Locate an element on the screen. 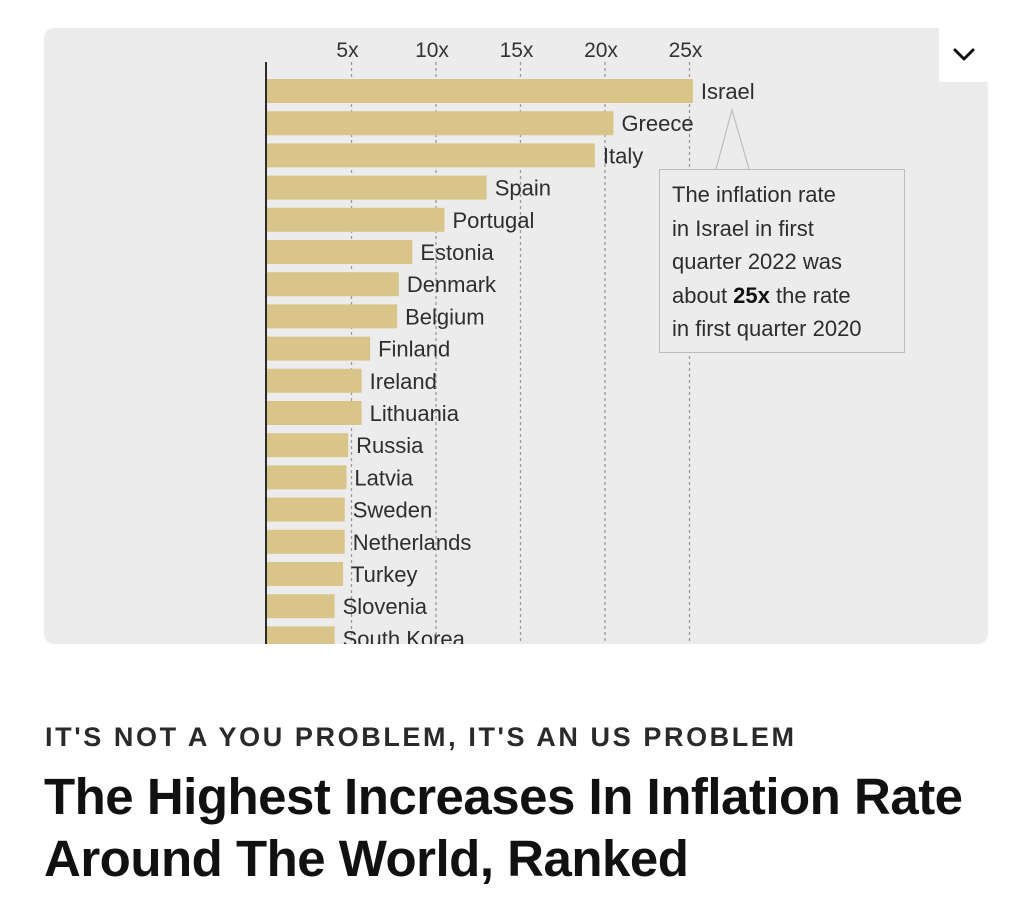 This screenshot has width=1024, height=914. bar-label: Greece is located at coordinates (657, 123).